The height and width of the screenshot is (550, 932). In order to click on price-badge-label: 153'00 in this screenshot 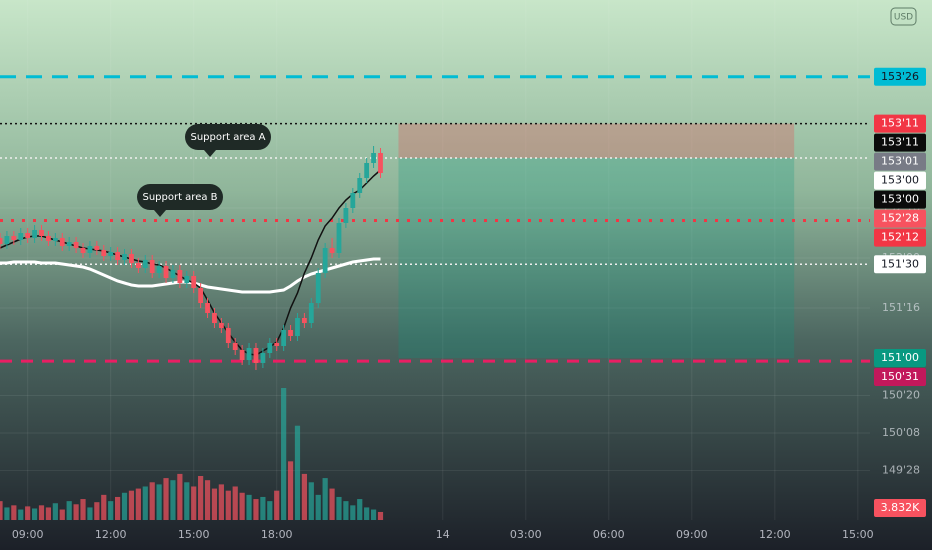, I will do `click(900, 180)`.